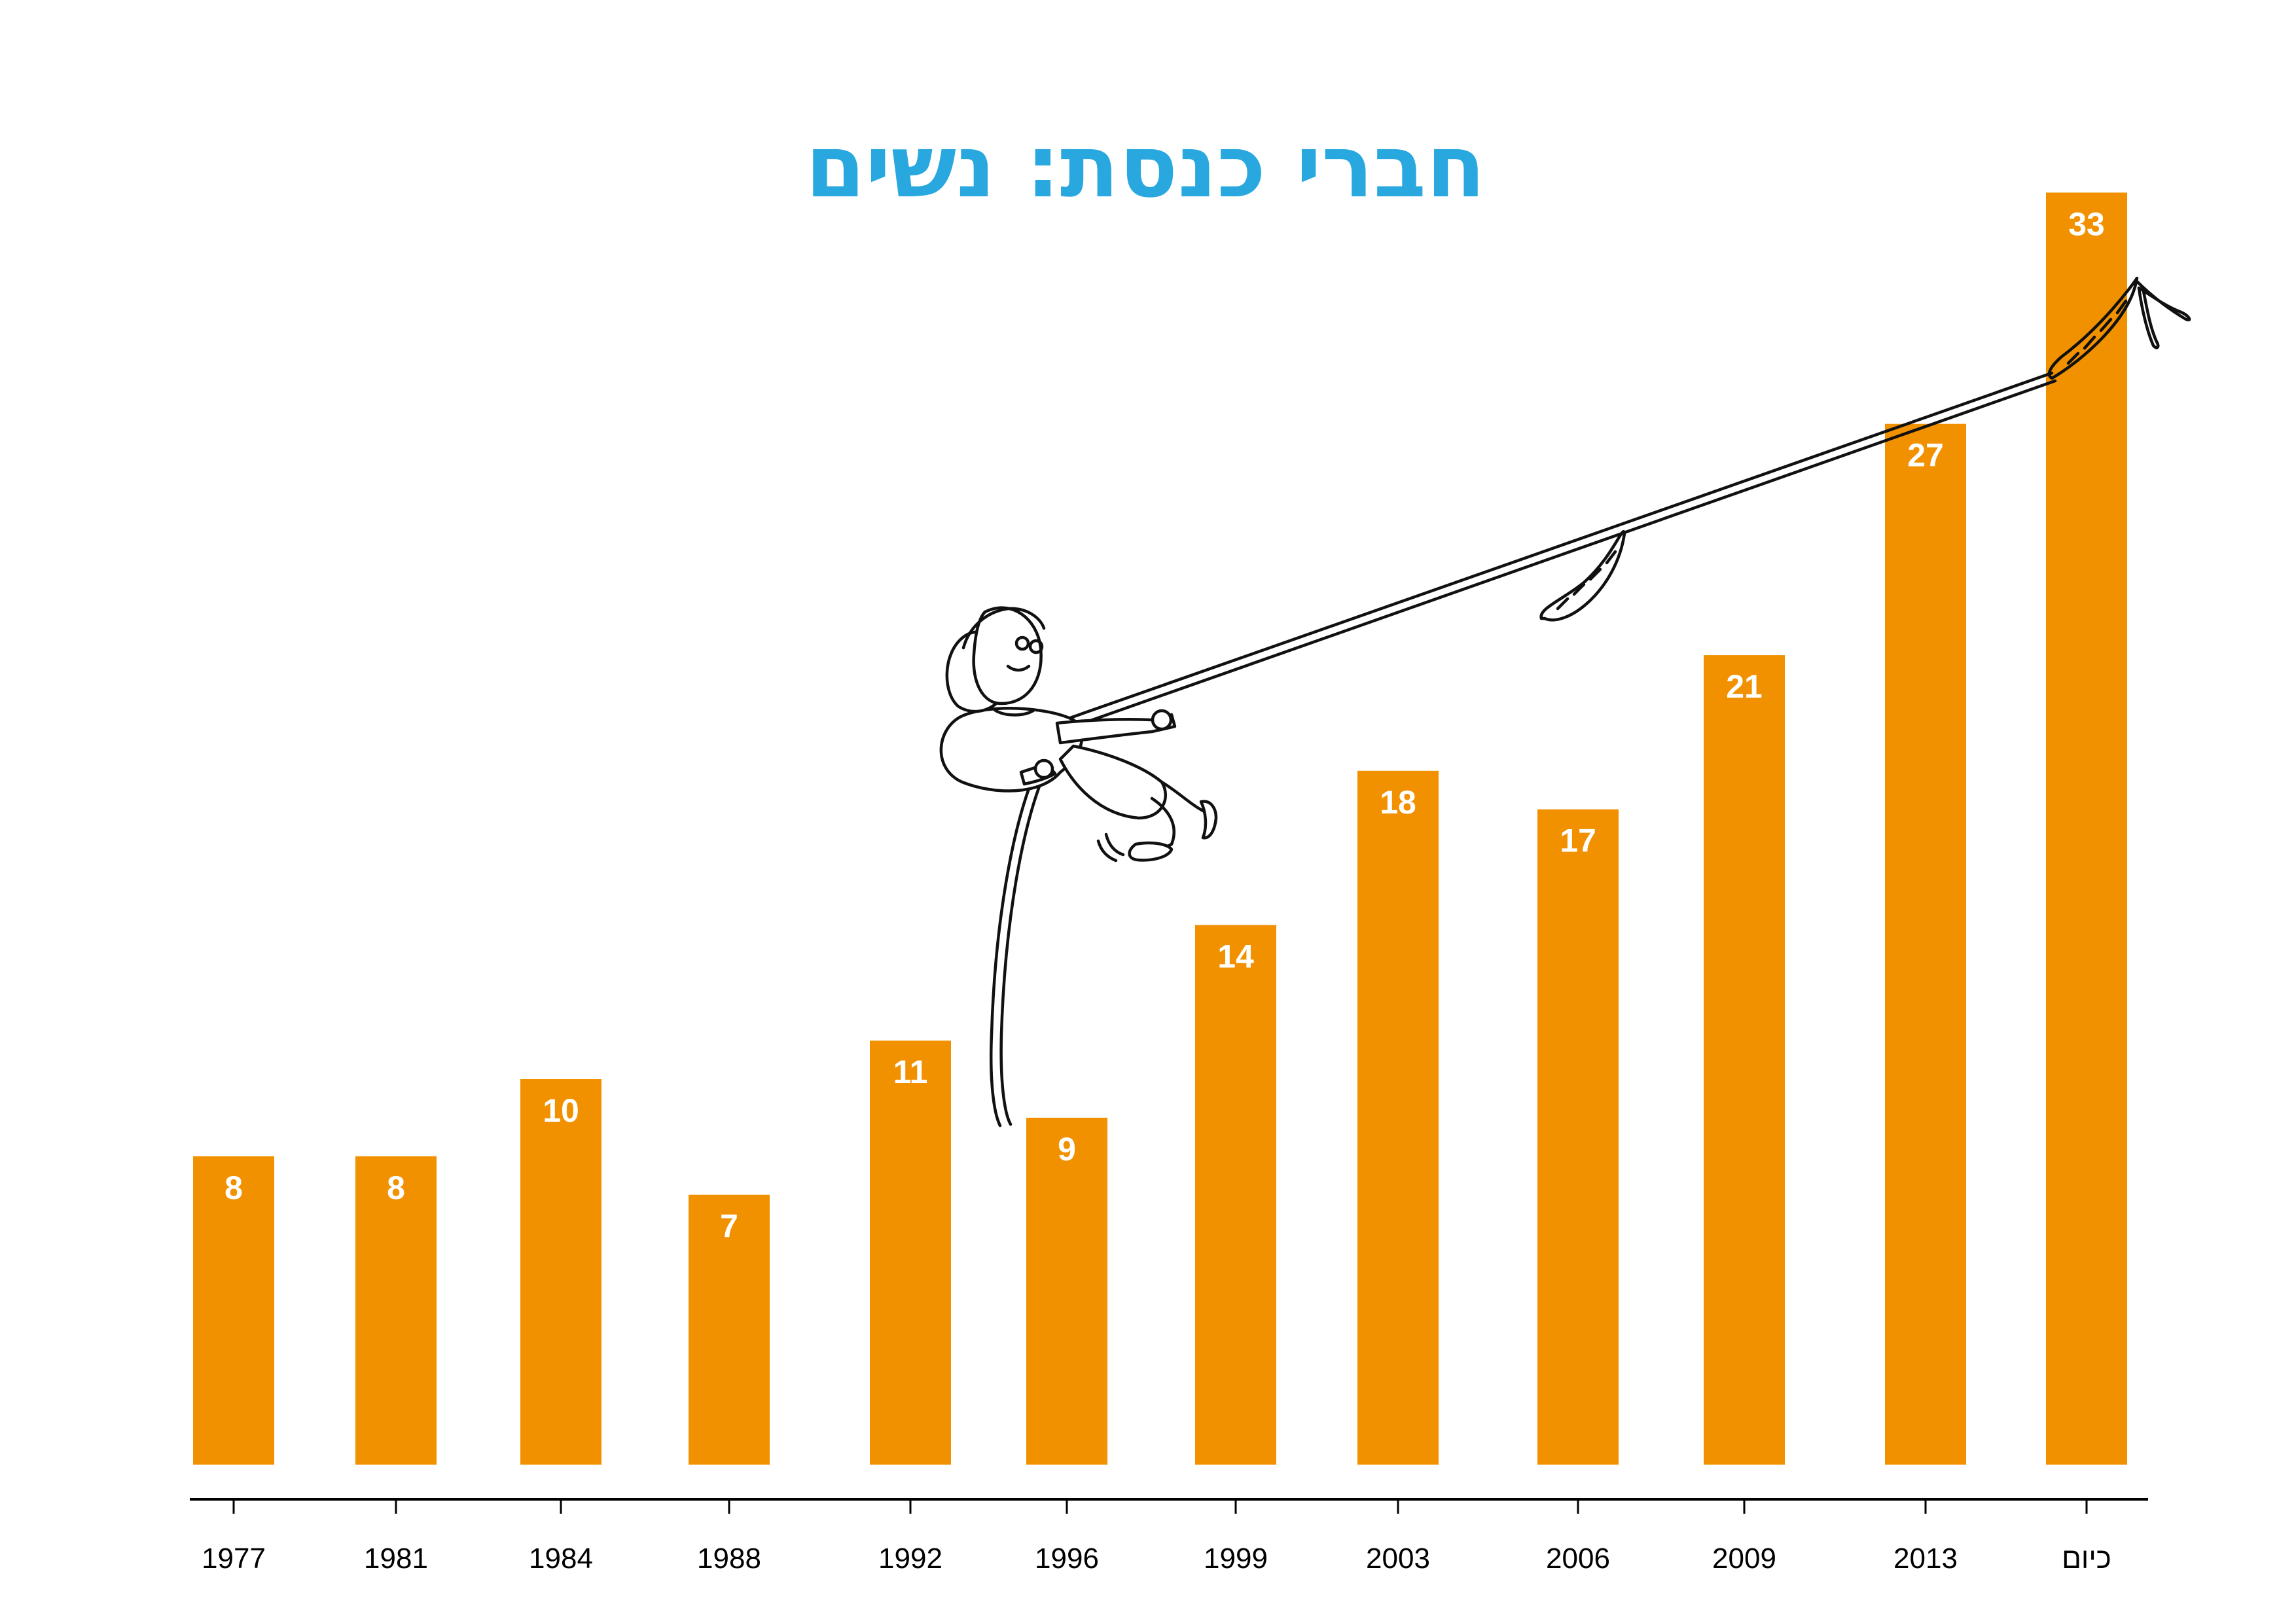  What do you see at coordinates (560, 1272) in the screenshot?
I see `bar-1984` at bounding box center [560, 1272].